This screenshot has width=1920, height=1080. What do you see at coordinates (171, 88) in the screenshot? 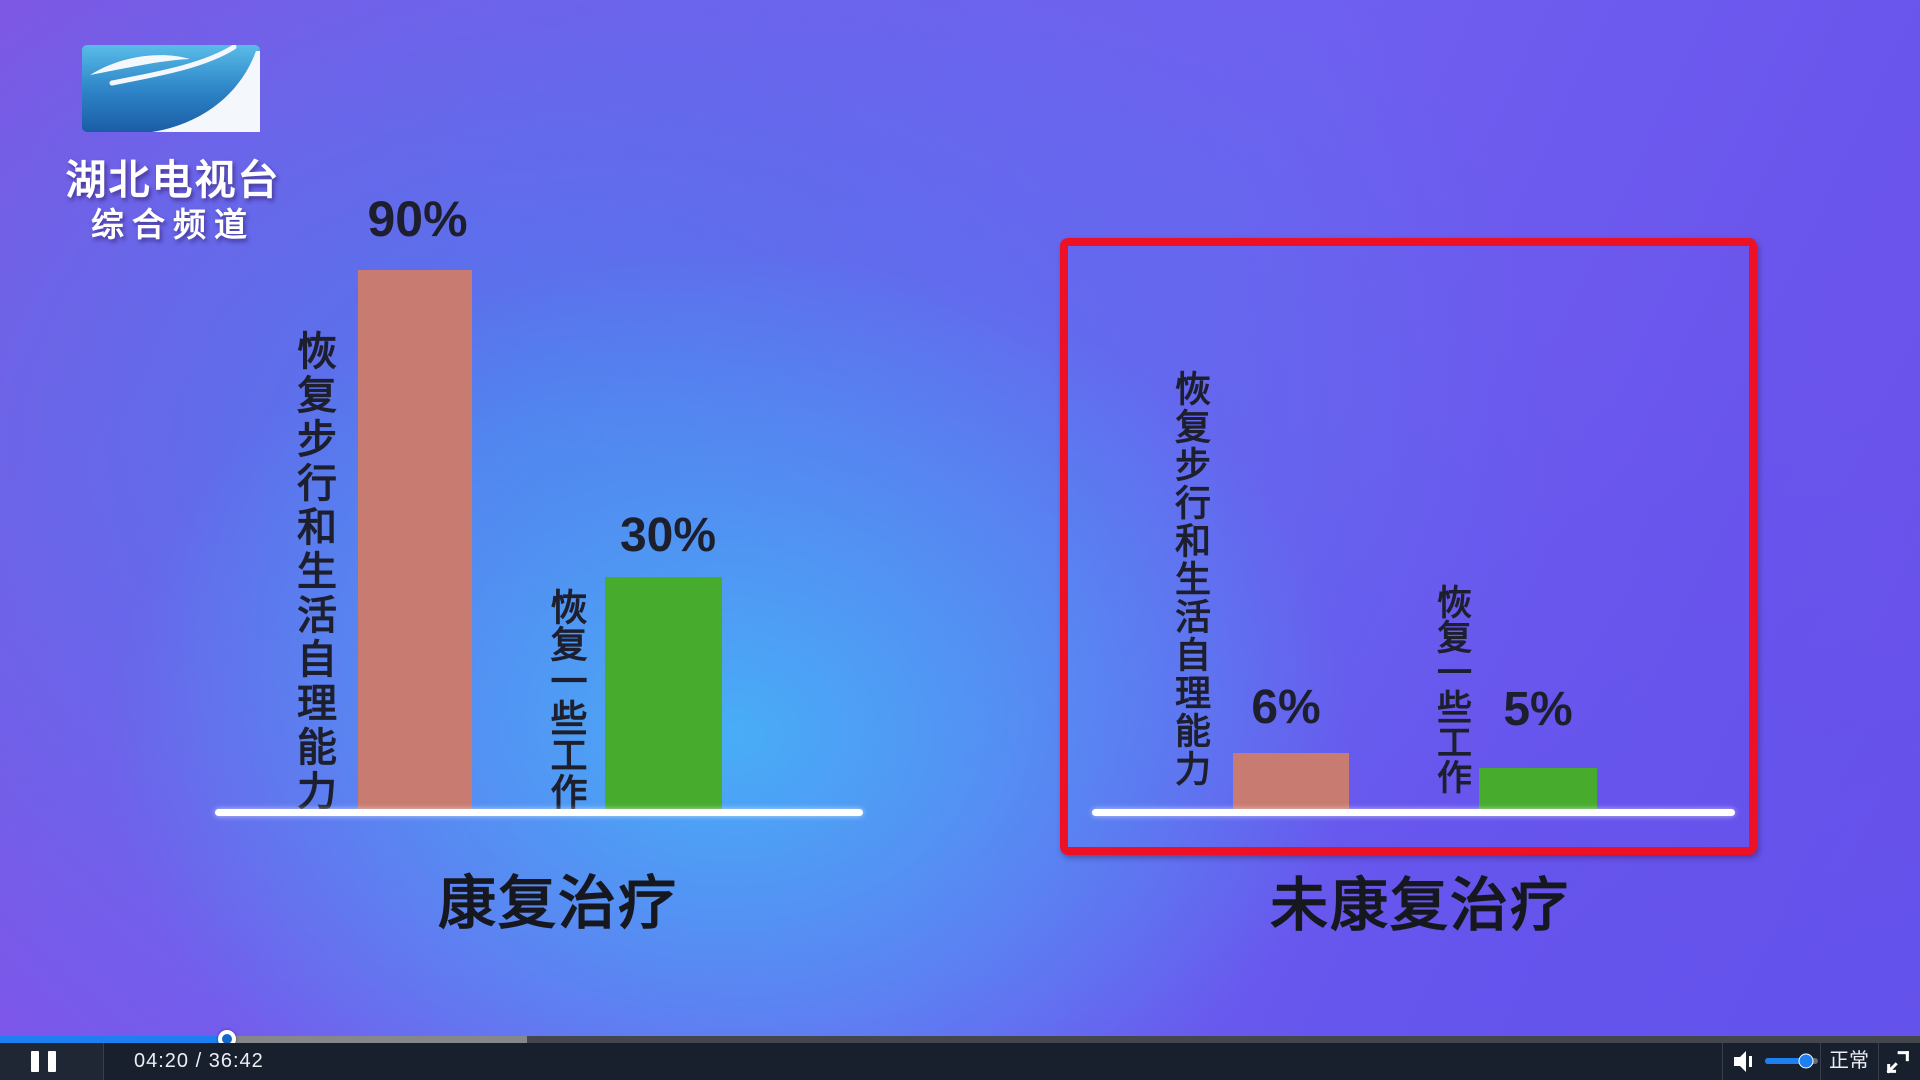
I see `tv-logo-icon` at bounding box center [171, 88].